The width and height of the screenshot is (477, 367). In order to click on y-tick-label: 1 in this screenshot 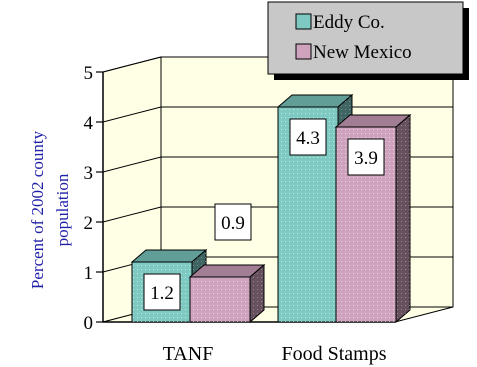, I will do `click(89, 273)`.